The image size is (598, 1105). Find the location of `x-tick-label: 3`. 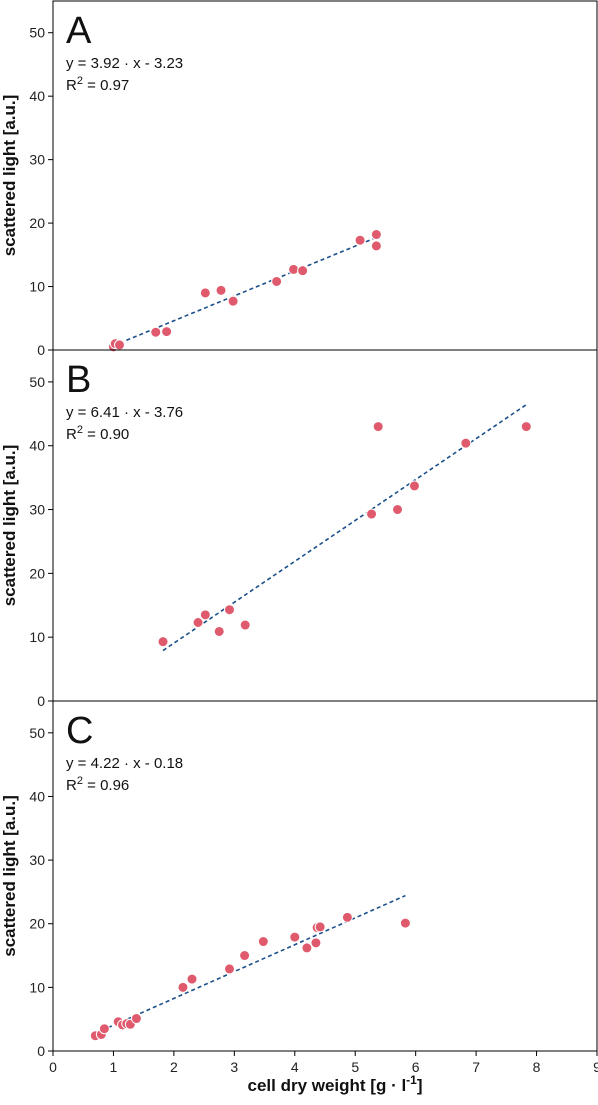

x-tick-label: 3 is located at coordinates (234, 1067).